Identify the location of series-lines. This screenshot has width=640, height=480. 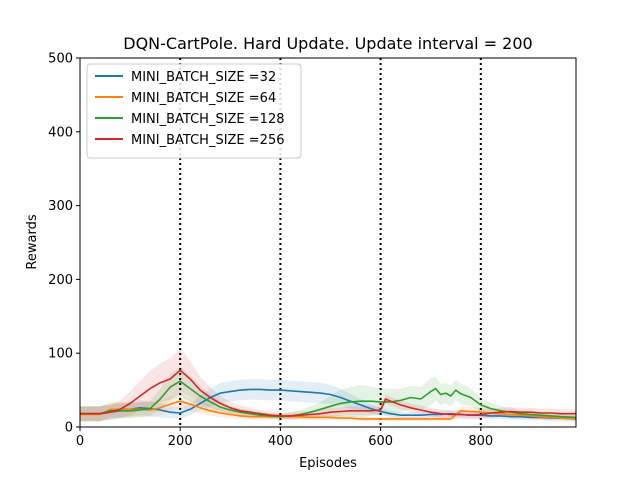
(328, 394).